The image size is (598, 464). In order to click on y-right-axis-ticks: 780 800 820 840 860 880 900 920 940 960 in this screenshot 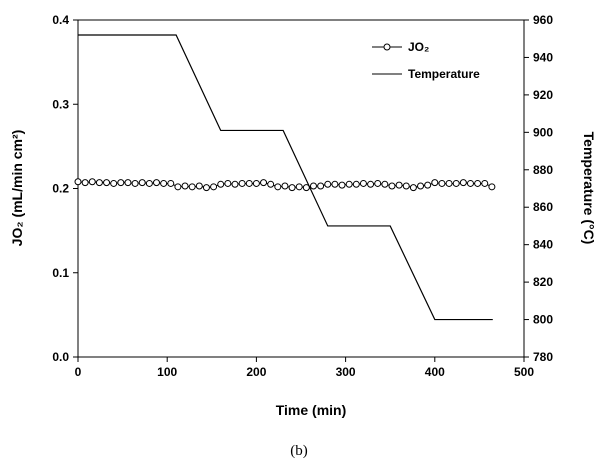, I will do `click(538, 188)`.